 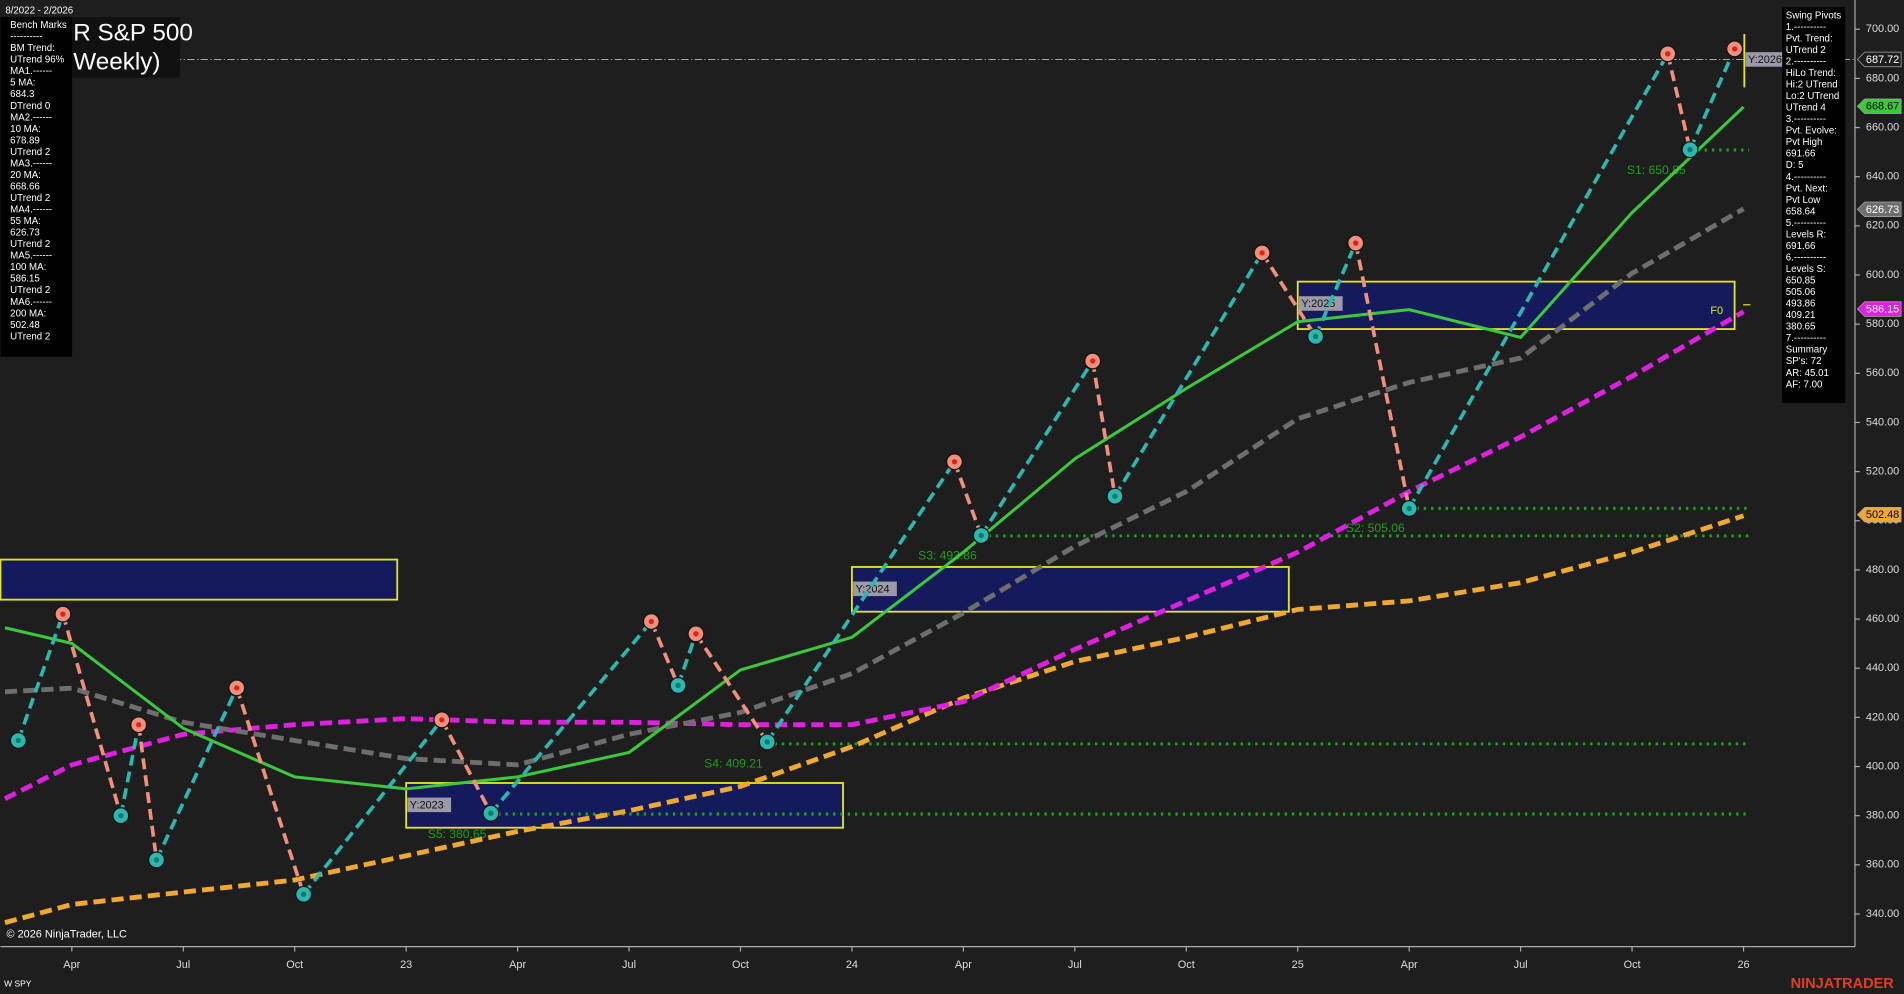 I want to click on y-tick-label: 660.00, so click(x=1882, y=127).